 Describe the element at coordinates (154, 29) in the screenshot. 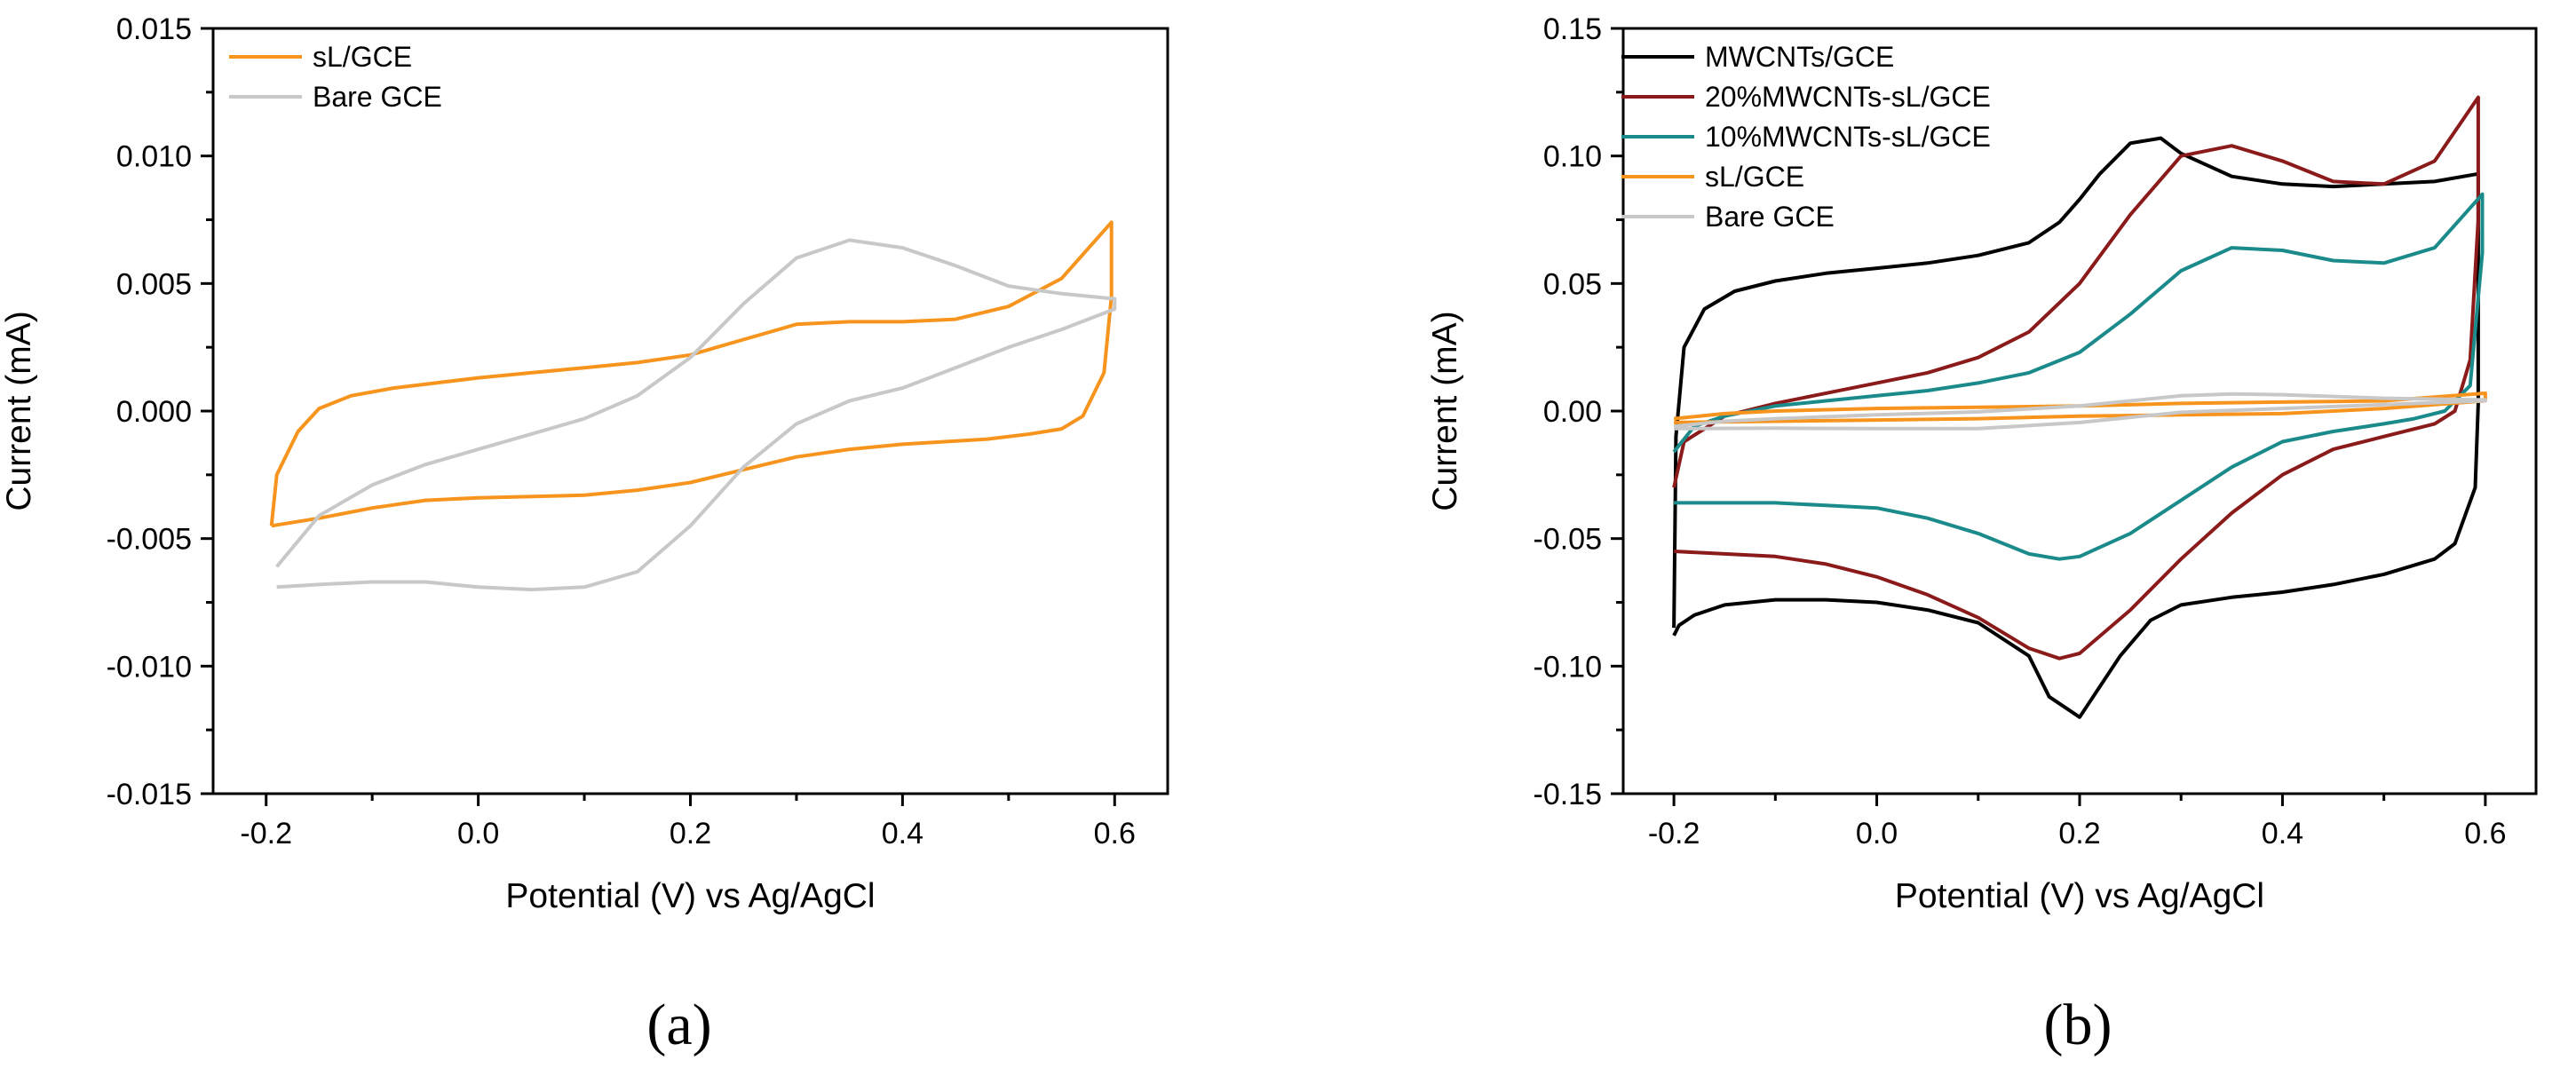

I see `y-tick-label-a-6: 0.015` at that location.